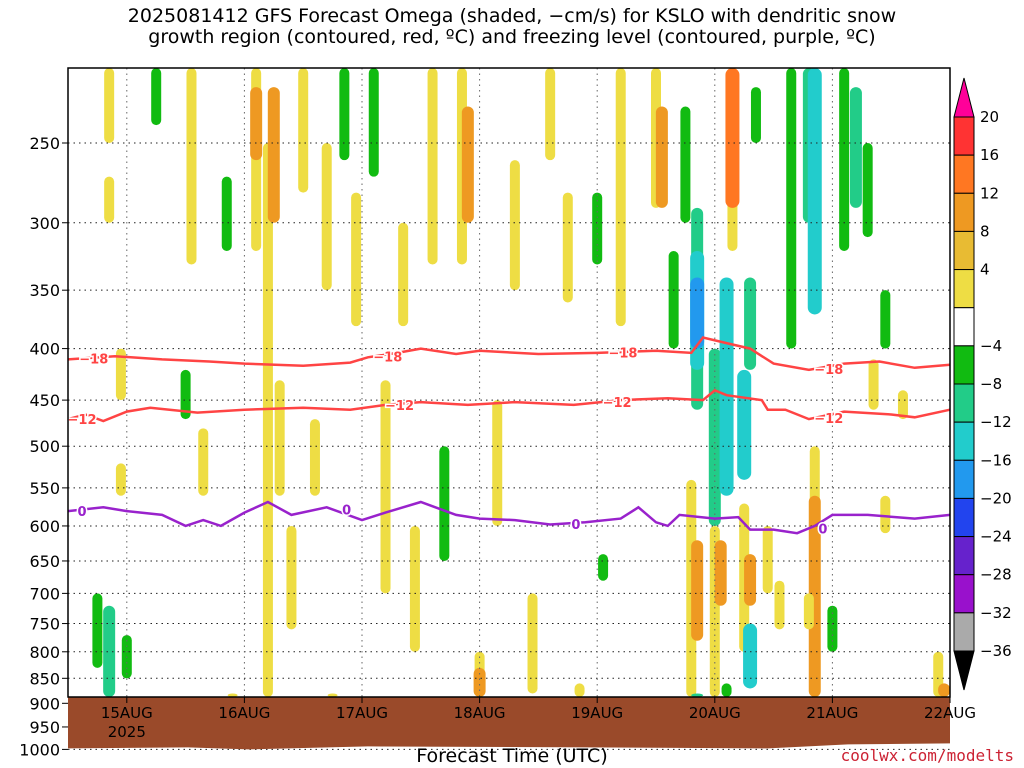 The height and width of the screenshot is (768, 1024). I want to click on y-tick-label: 700, so click(44, 593).